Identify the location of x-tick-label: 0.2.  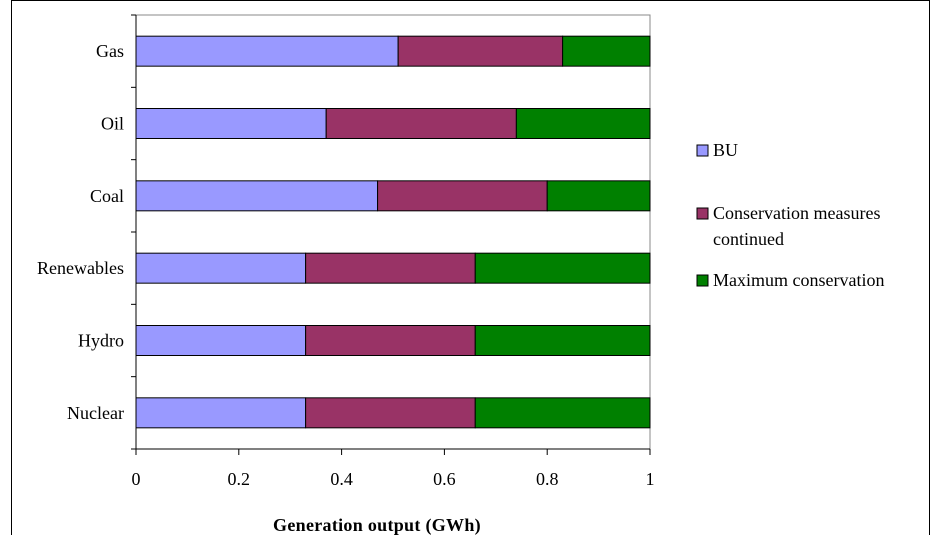
(239, 479).